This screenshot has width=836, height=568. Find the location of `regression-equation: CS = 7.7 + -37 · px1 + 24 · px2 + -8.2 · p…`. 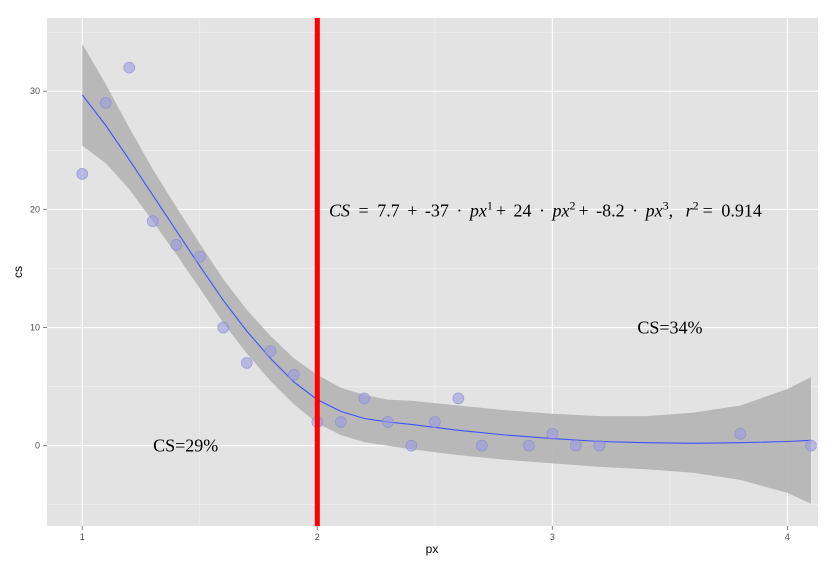

regression-equation: CS = 7.7 + -37 · px1 + 24 · px2 + -8.2 · p… is located at coordinates (545, 209).